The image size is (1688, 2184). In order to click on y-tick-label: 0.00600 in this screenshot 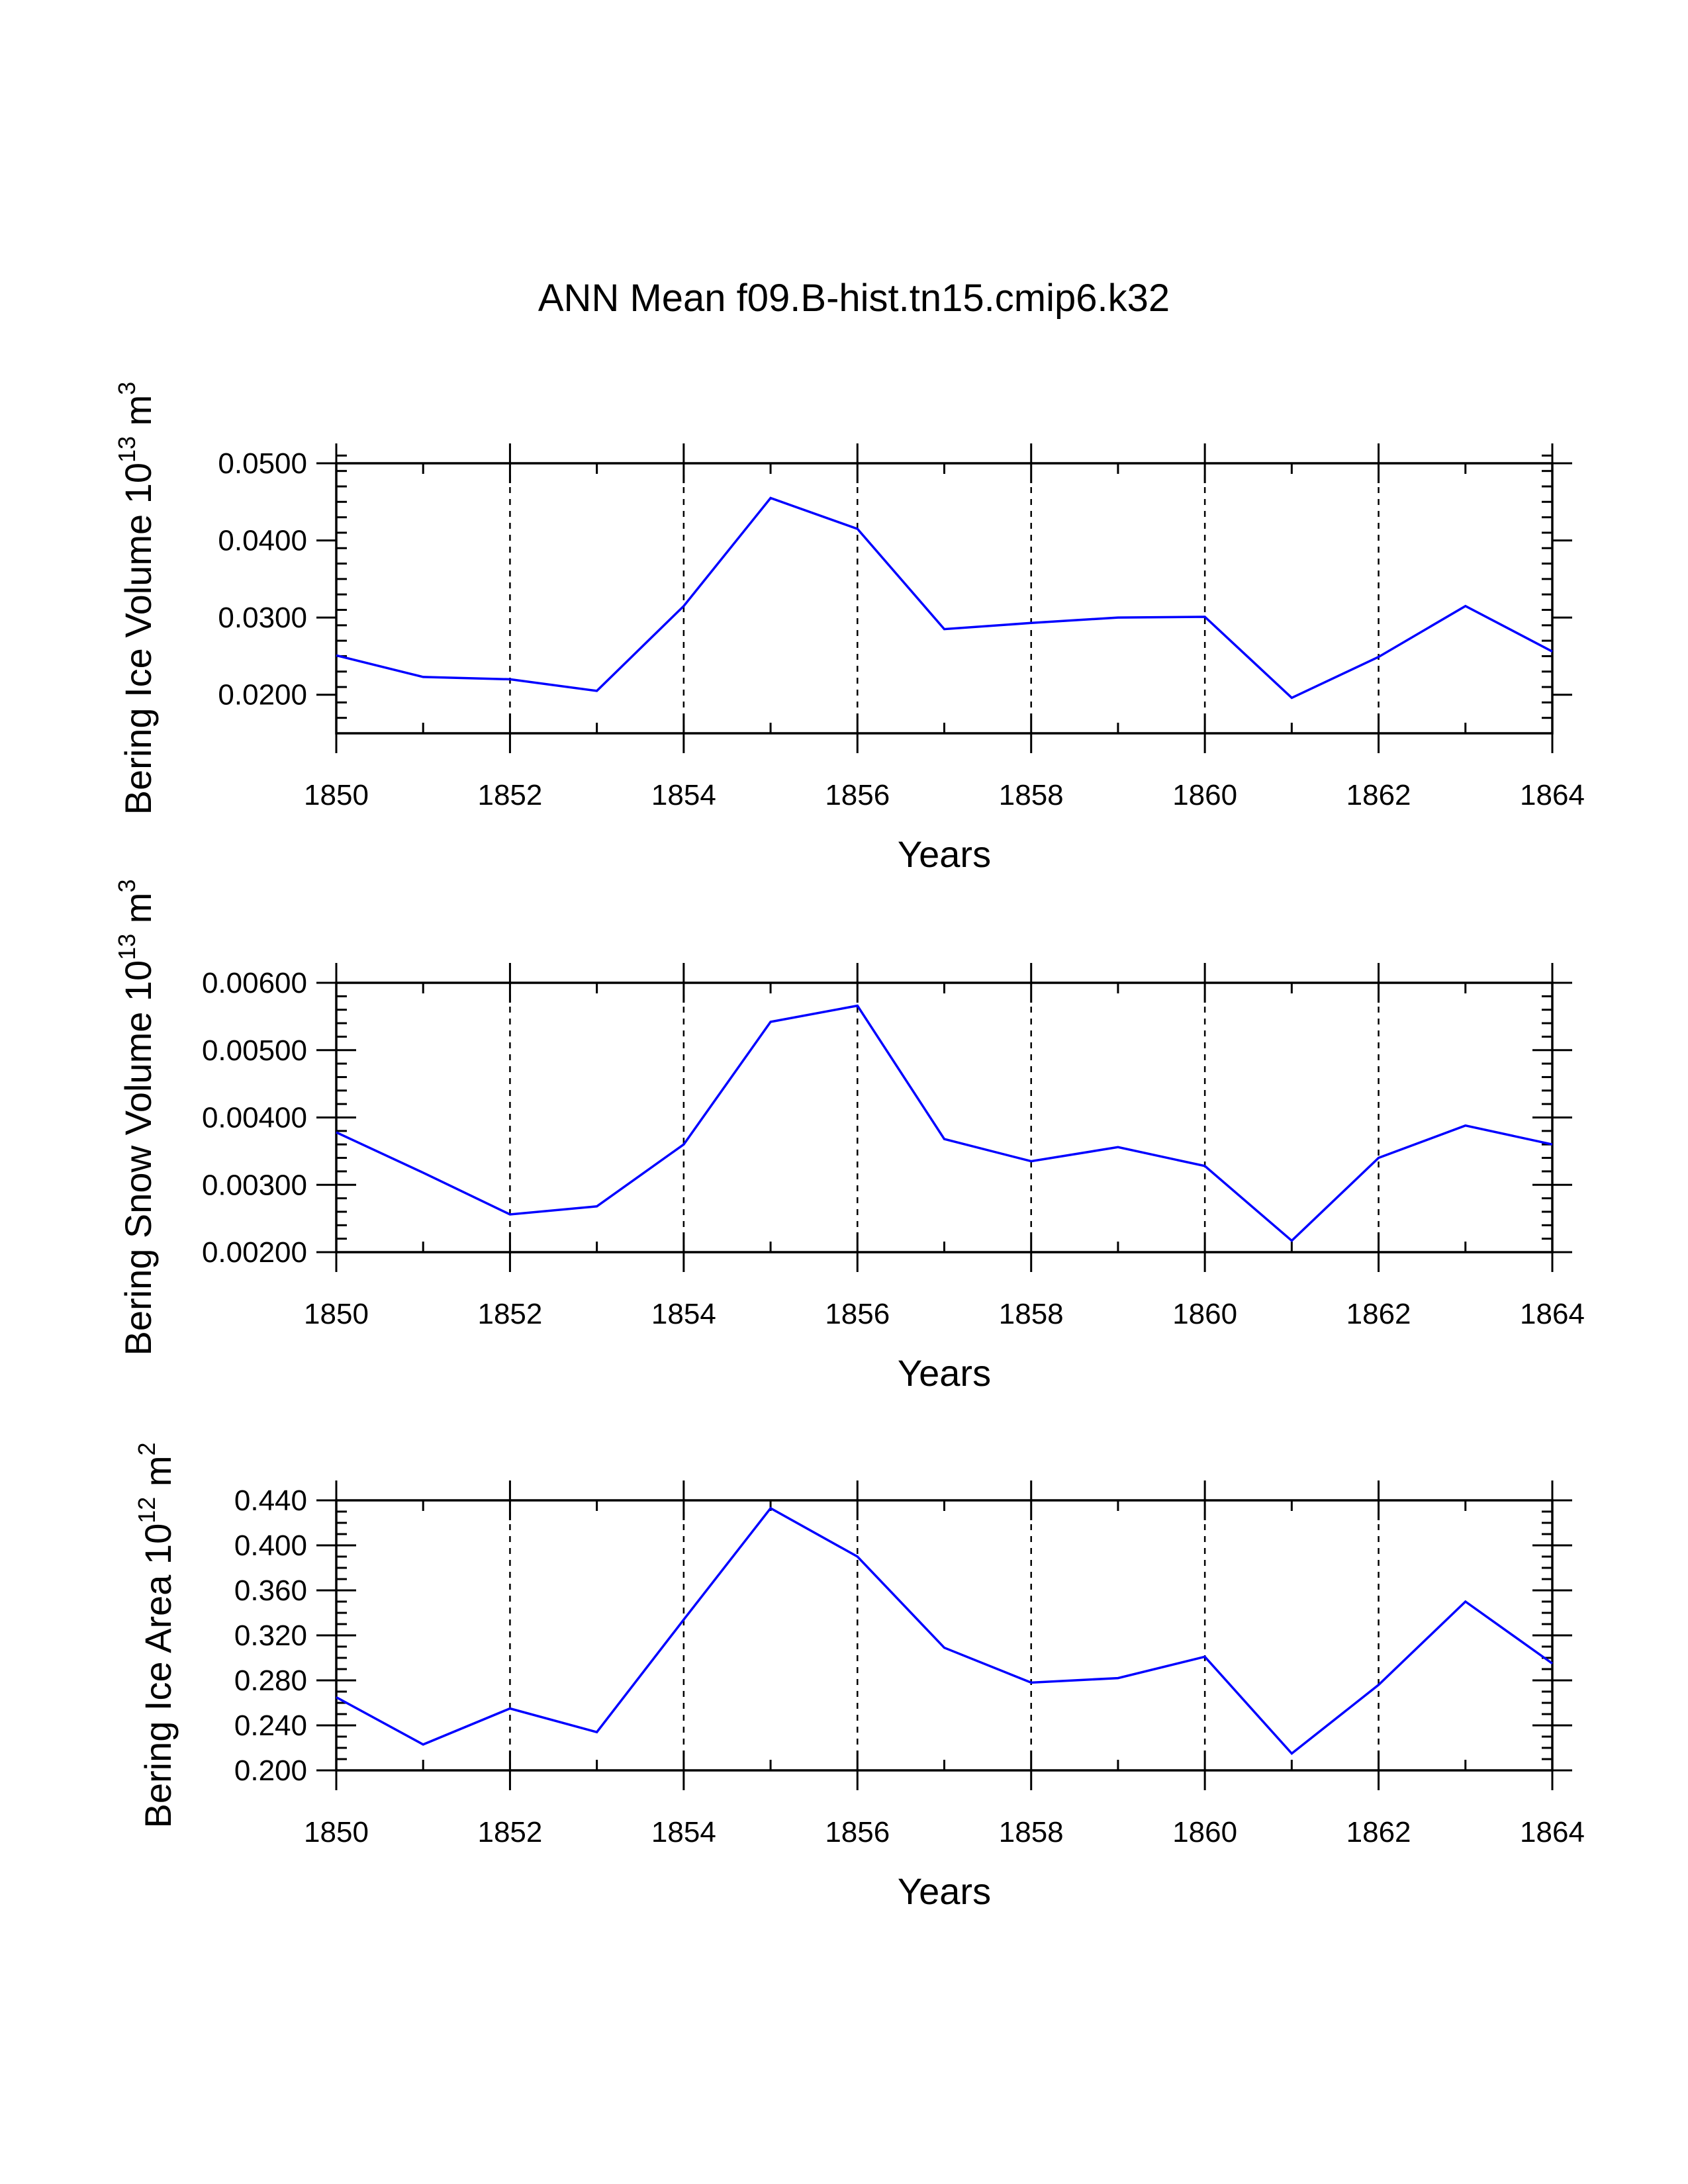, I will do `click(254, 983)`.